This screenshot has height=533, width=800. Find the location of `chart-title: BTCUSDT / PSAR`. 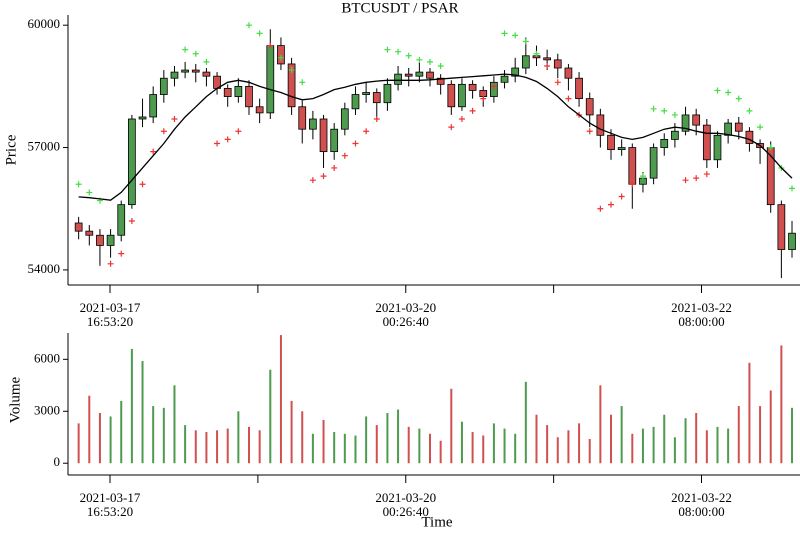

chart-title: BTCUSDT / PSAR is located at coordinates (399, 8).